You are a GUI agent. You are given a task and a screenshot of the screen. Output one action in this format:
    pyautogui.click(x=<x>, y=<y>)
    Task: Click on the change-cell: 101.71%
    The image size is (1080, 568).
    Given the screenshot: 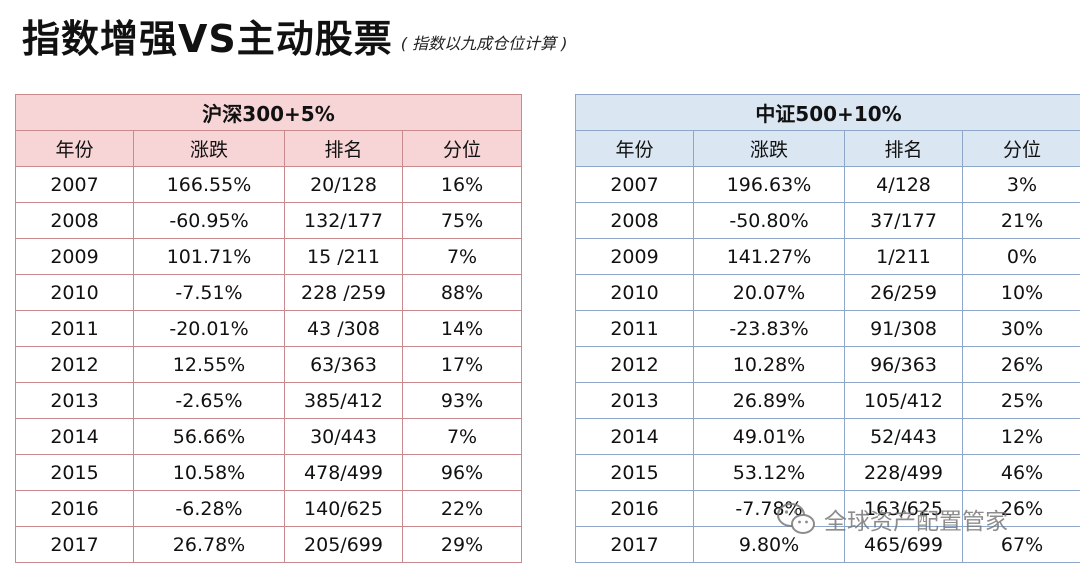 What is the action you would take?
    pyautogui.click(x=209, y=256)
    